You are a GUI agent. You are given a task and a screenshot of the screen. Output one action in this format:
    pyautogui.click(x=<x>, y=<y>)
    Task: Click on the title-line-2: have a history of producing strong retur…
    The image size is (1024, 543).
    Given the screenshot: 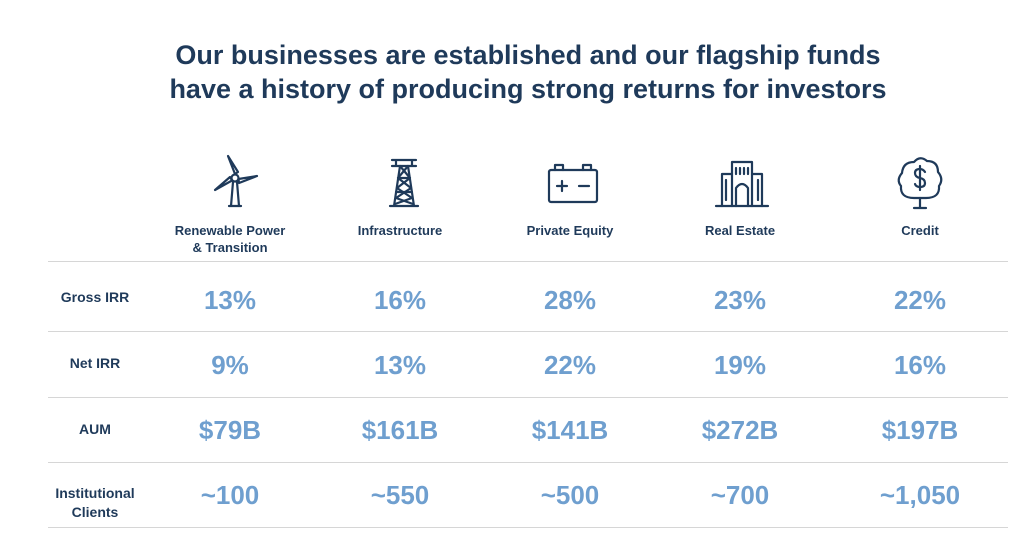 What is the action you would take?
    pyautogui.click(x=528, y=89)
    